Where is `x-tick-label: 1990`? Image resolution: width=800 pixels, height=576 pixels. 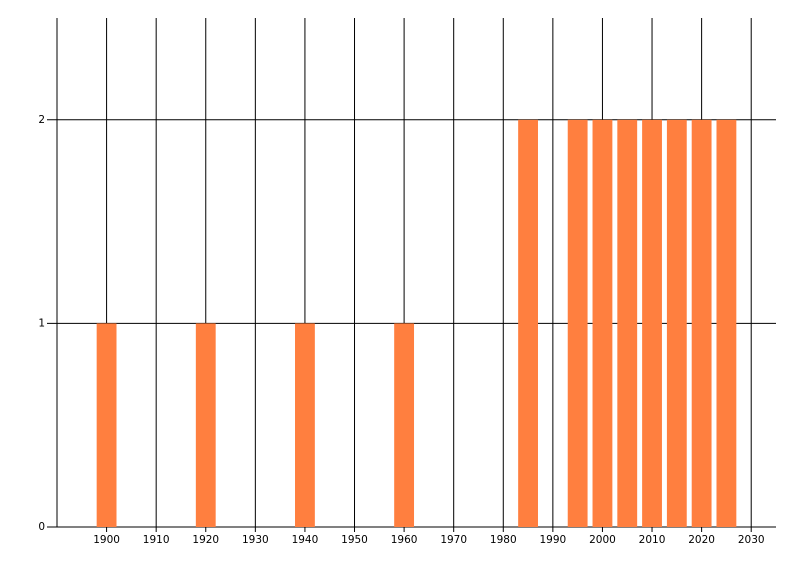 x-tick-label: 1990 is located at coordinates (552, 540).